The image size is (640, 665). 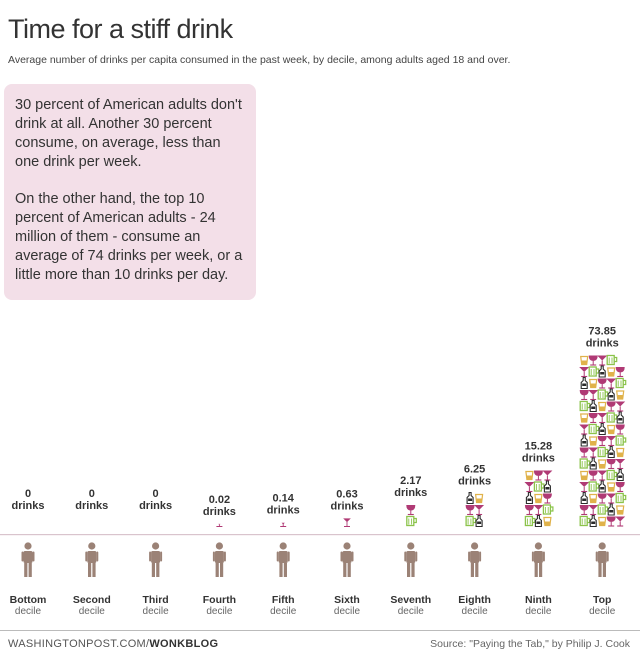 What do you see at coordinates (474, 600) in the screenshot?
I see `category-label: Eighth` at bounding box center [474, 600].